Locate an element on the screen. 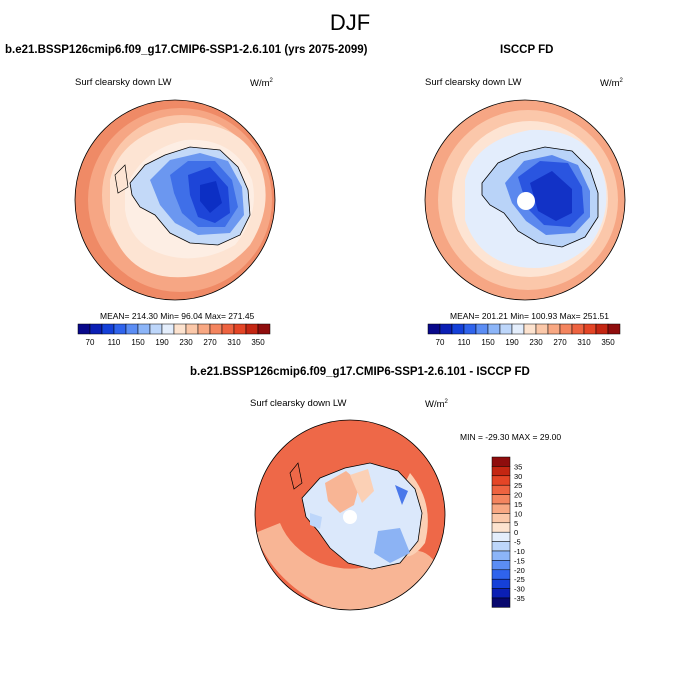  obs-colorbar-tick-label: 310 is located at coordinates (584, 342).